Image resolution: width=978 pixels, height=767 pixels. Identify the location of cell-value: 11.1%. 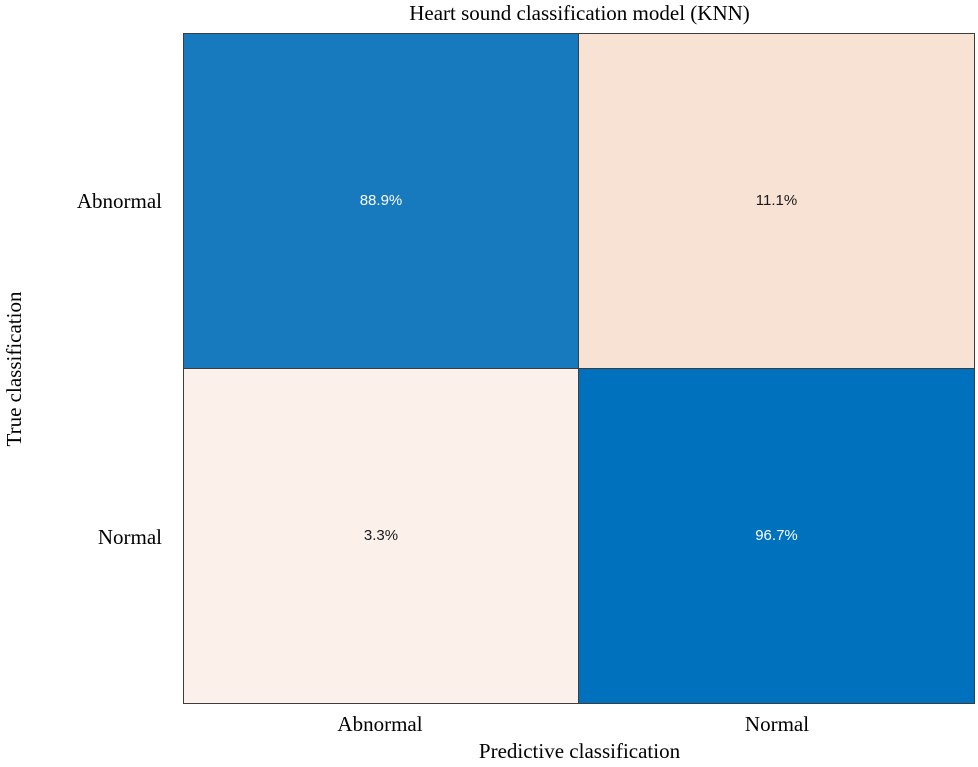
(776, 201).